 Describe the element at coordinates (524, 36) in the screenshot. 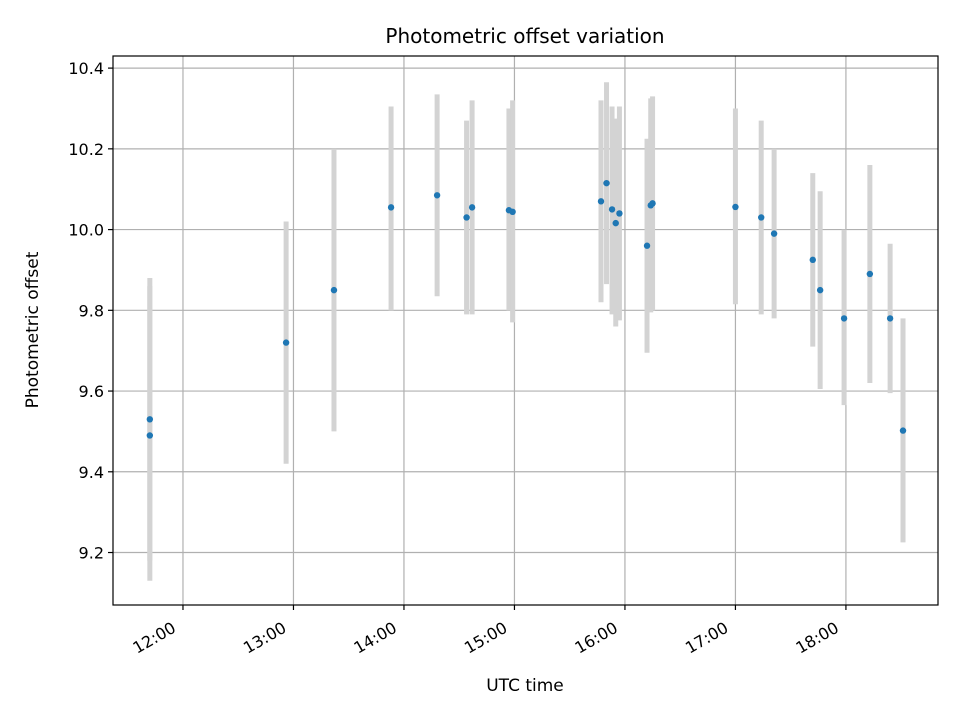

I see `chart-title: Photometric offset variation` at that location.